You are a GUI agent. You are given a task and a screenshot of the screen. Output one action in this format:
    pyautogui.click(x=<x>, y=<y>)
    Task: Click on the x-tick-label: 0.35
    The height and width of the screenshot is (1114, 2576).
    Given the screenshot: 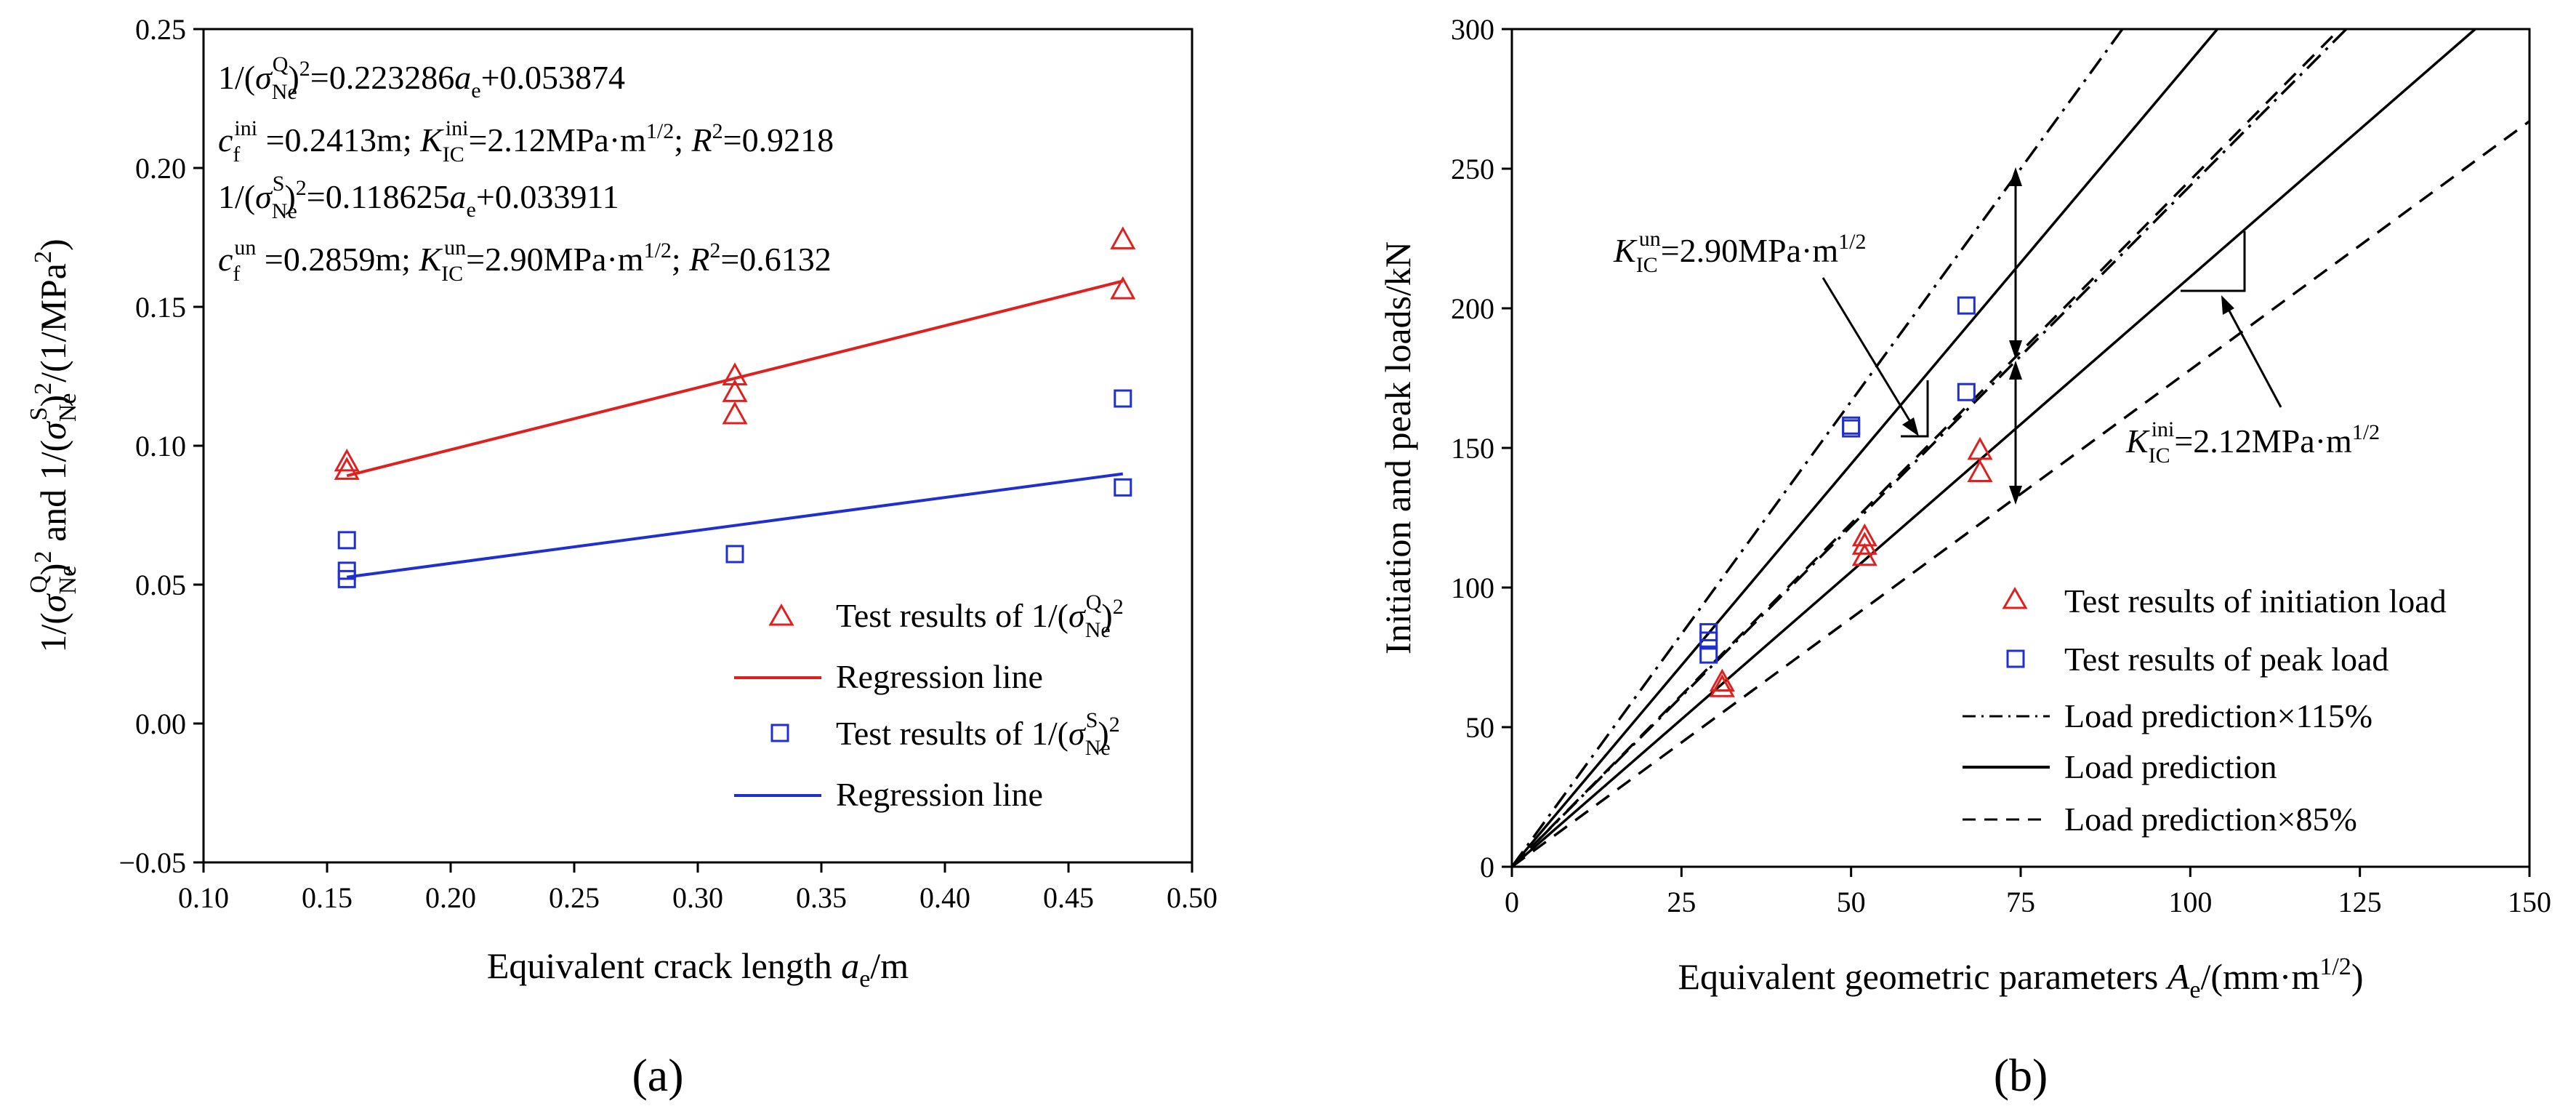 What is the action you would take?
    pyautogui.click(x=821, y=897)
    